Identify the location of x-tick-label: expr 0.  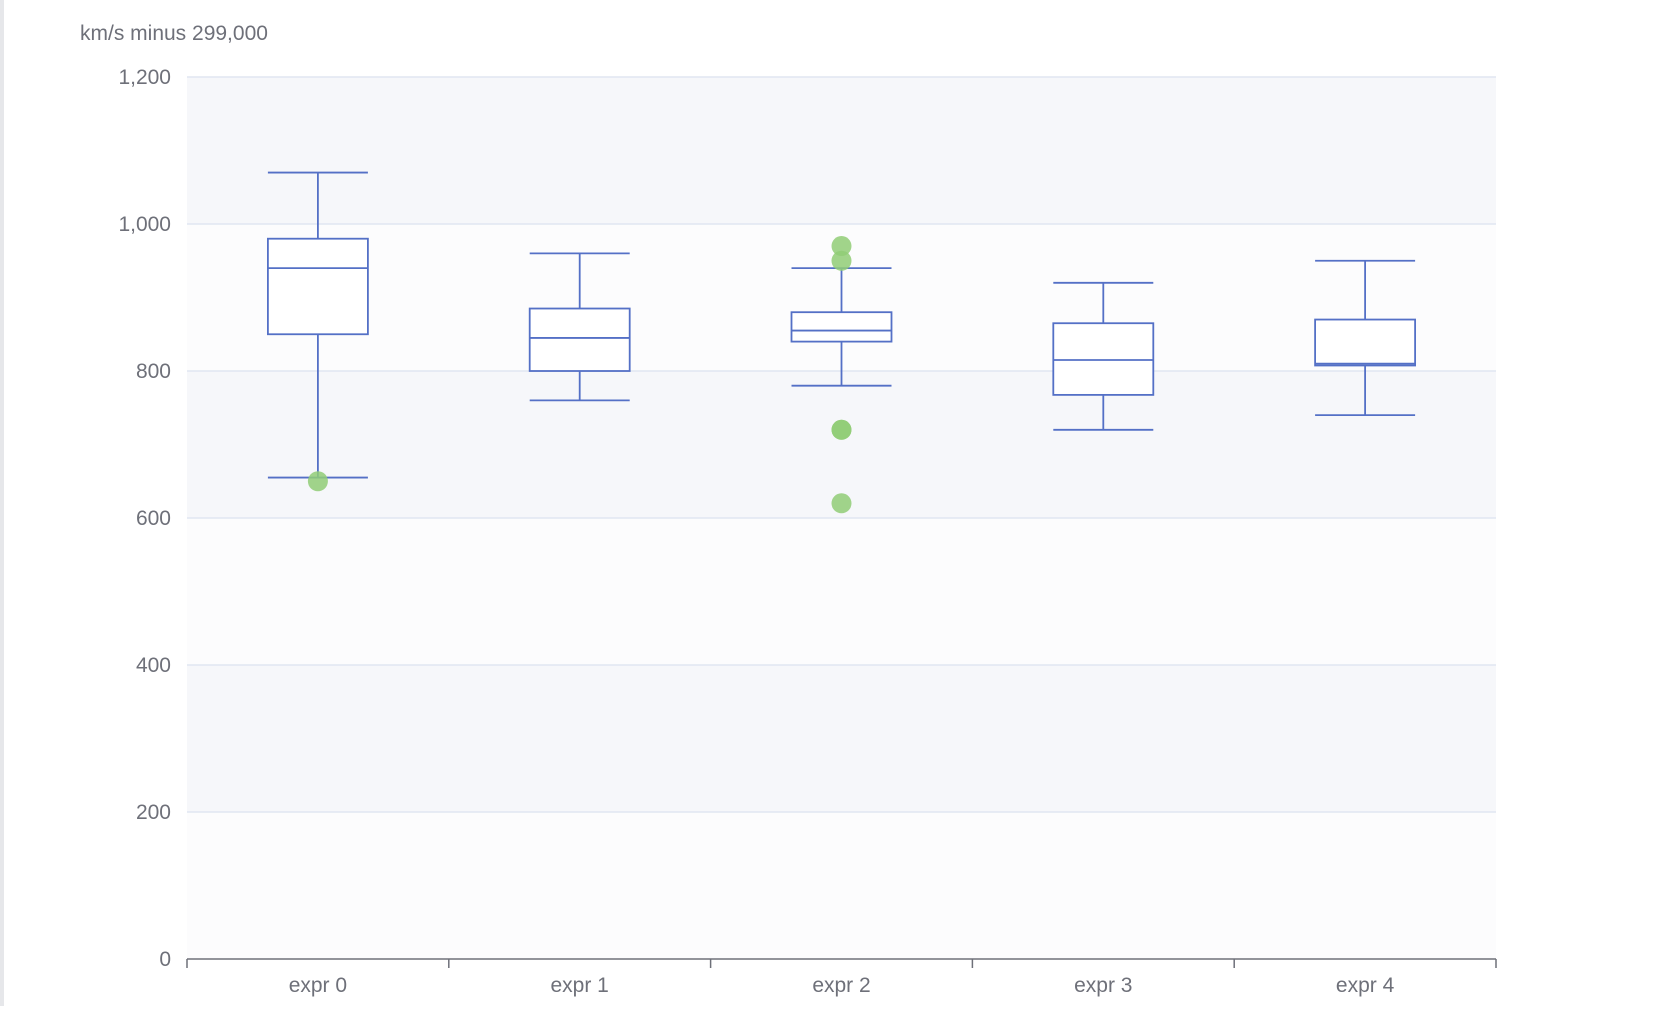
(318, 985).